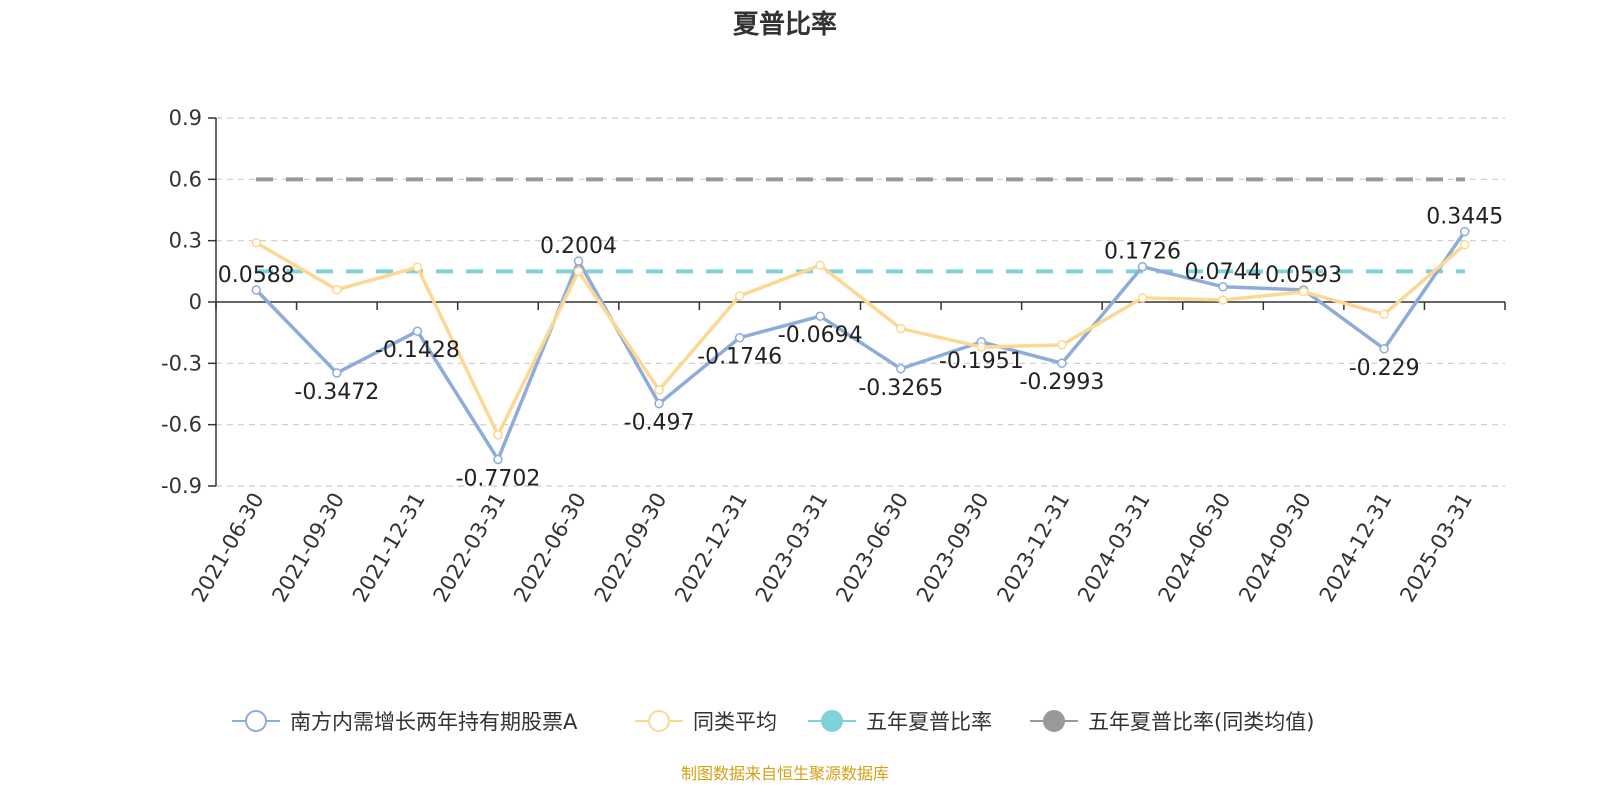 The image size is (1600, 800). I want to click on data-label: 0.0588, so click(256, 275).